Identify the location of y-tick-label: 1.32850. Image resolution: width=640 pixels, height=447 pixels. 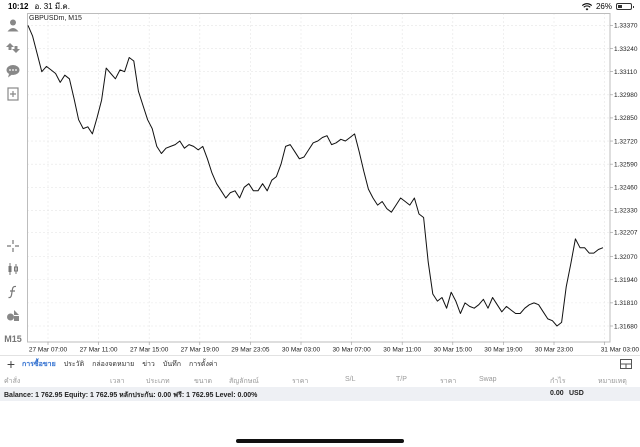
(626, 118).